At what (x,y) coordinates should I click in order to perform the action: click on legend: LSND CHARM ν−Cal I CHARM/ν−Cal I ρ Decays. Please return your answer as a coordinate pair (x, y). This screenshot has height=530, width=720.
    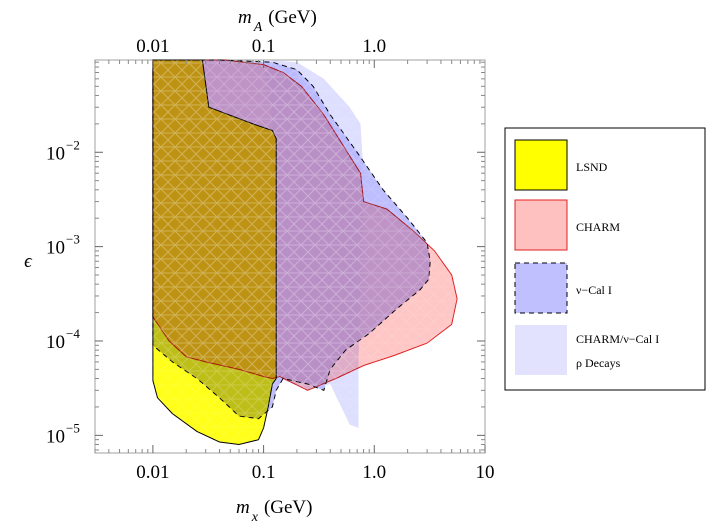
    Looking at the image, I should click on (586, 257).